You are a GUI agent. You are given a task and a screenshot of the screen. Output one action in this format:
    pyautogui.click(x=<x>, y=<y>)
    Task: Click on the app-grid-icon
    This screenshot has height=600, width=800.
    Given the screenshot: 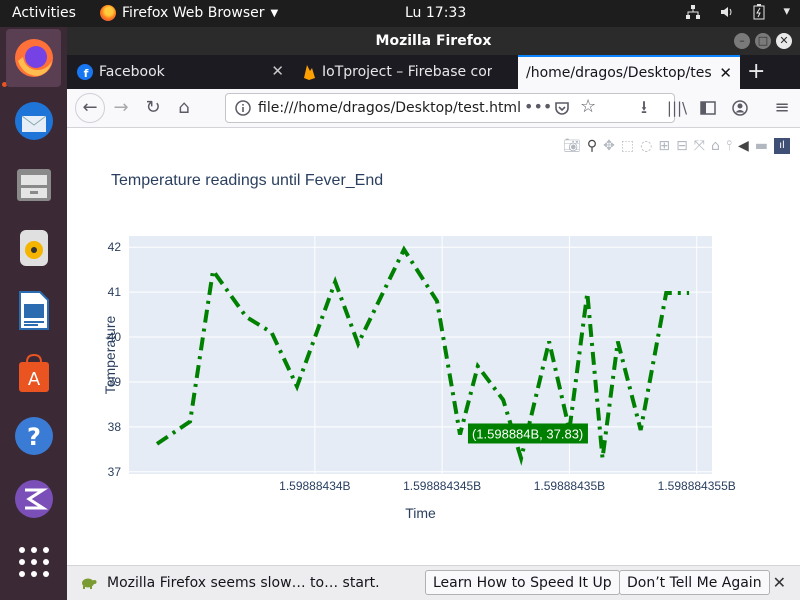 What is the action you would take?
    pyautogui.click(x=33, y=562)
    